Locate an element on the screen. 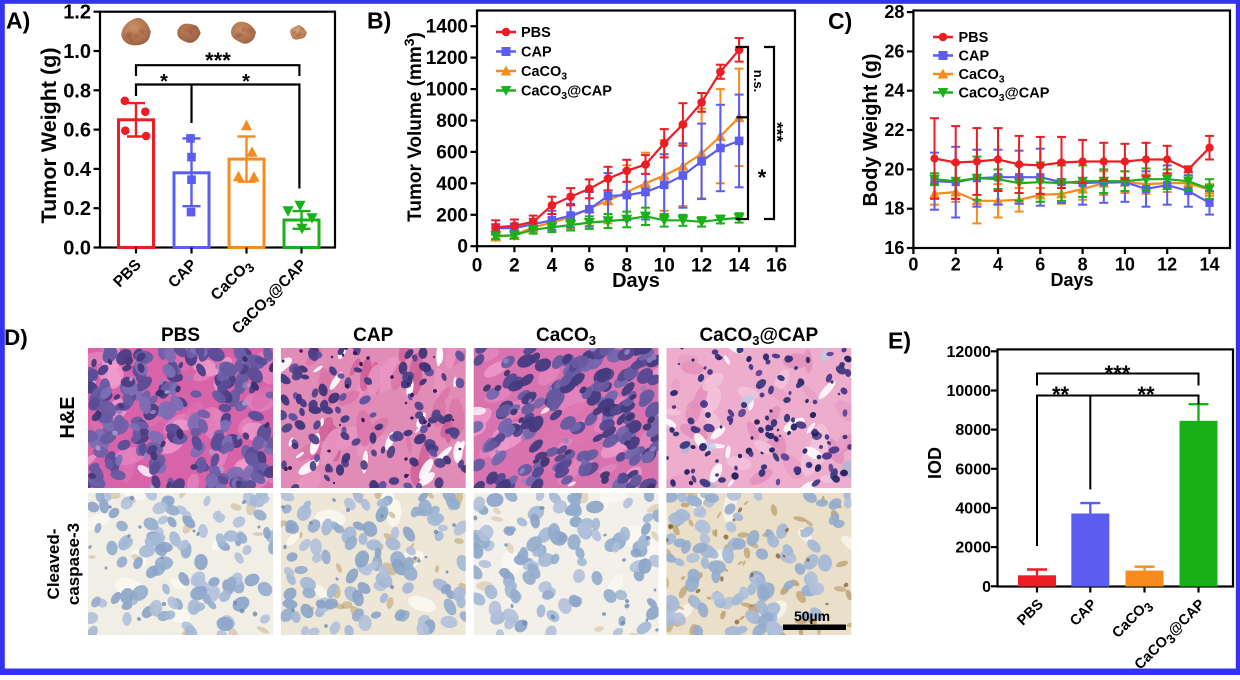 The width and height of the screenshot is (1240, 680). svg-text: 8000 is located at coordinates (973, 430).